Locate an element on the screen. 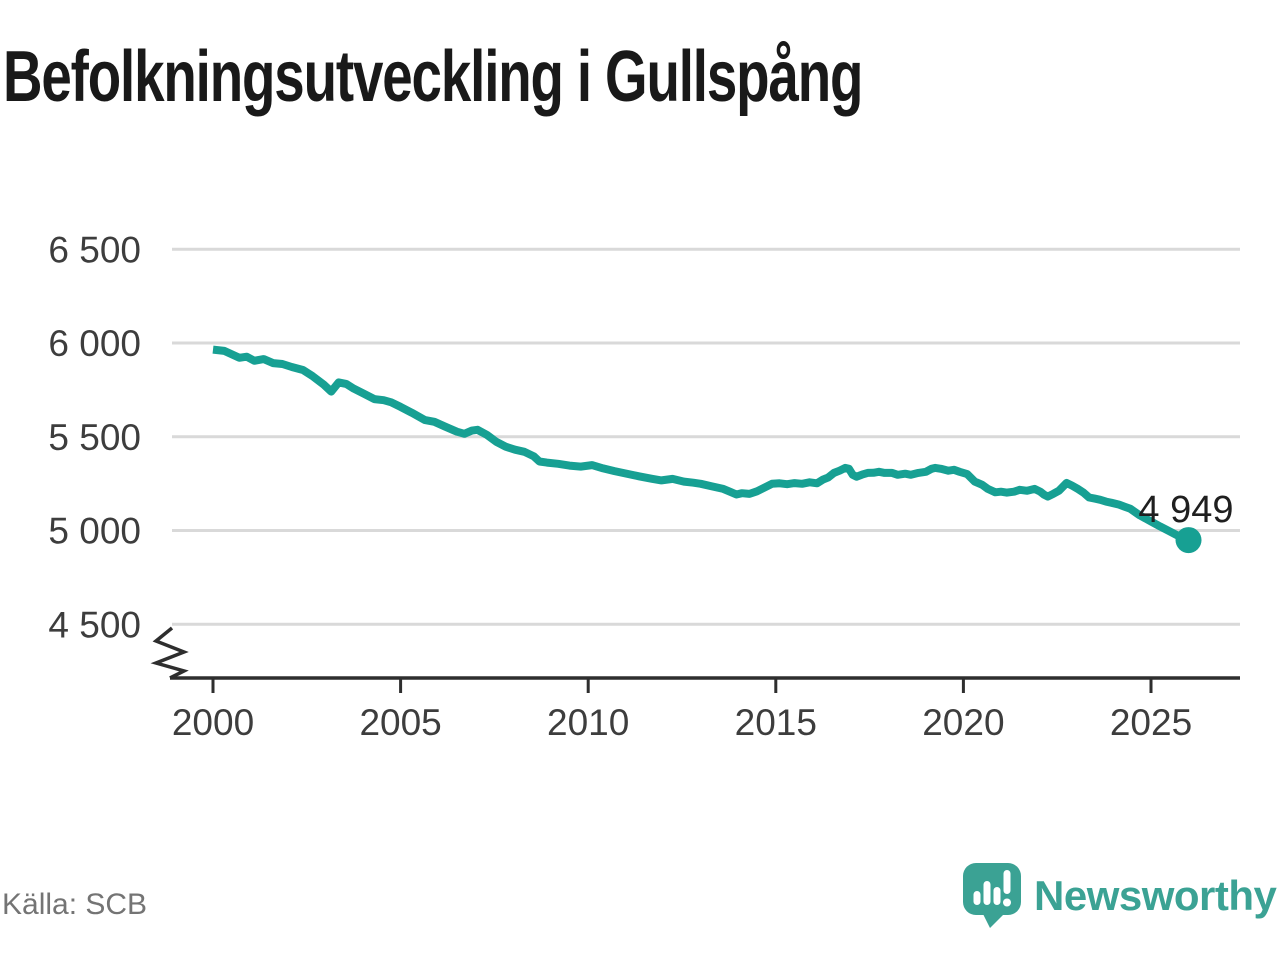 Image resolution: width=1280 pixels, height=960 pixels. newsworthy-speech-bubble-chart-icon is located at coordinates (992, 895).